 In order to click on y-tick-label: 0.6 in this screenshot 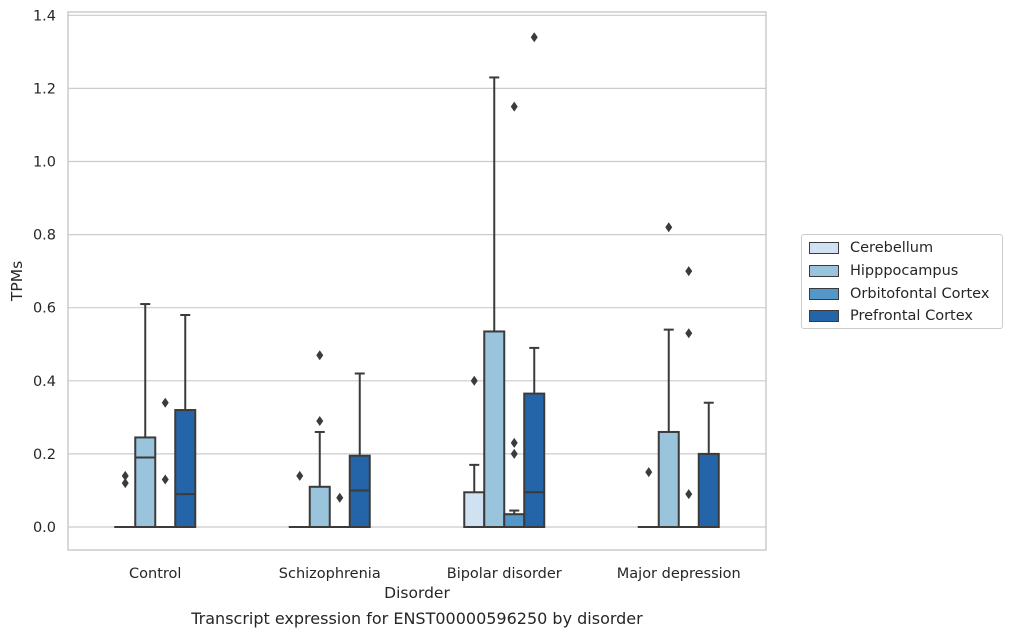, I will do `click(44, 309)`.